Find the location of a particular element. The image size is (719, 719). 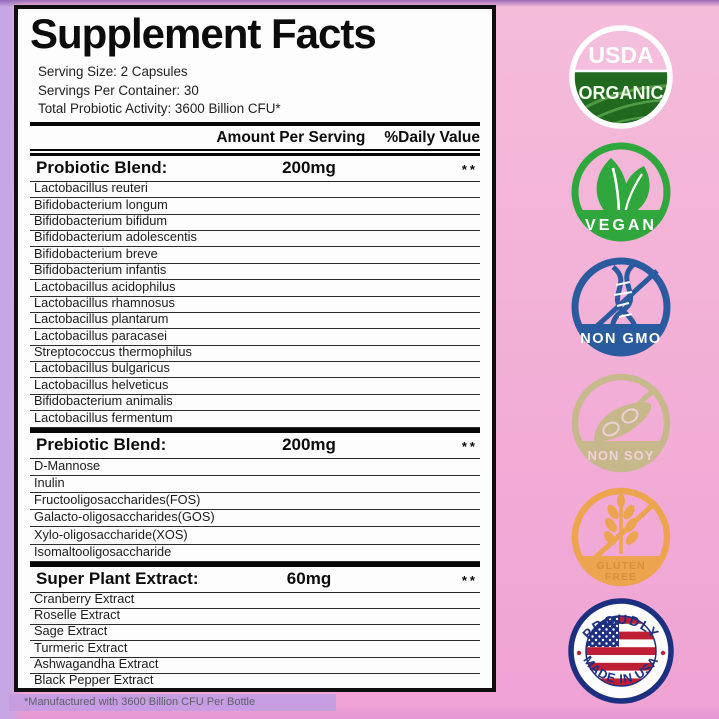

ingredient-row: Sage Extract is located at coordinates (255, 632).